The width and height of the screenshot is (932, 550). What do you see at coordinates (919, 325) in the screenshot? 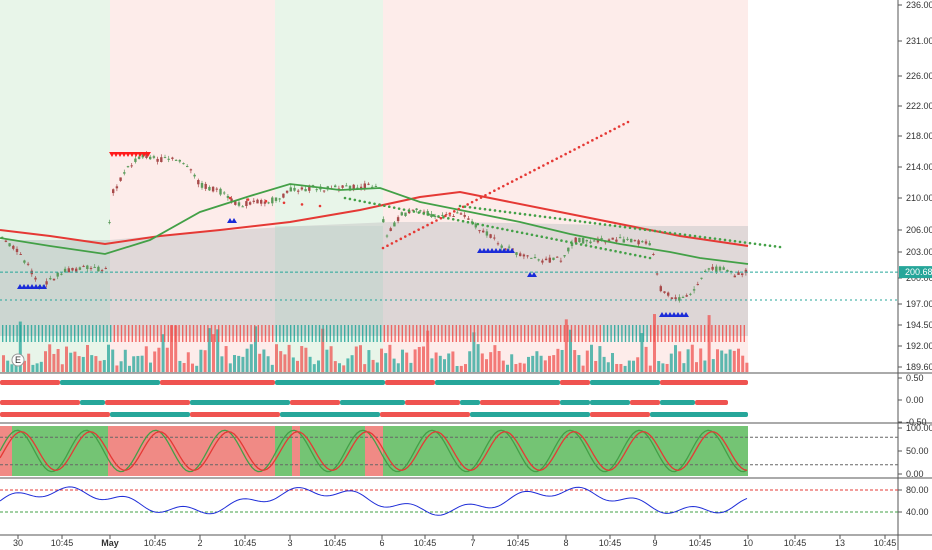
I see `price-tick-label: 194.50` at bounding box center [919, 325].